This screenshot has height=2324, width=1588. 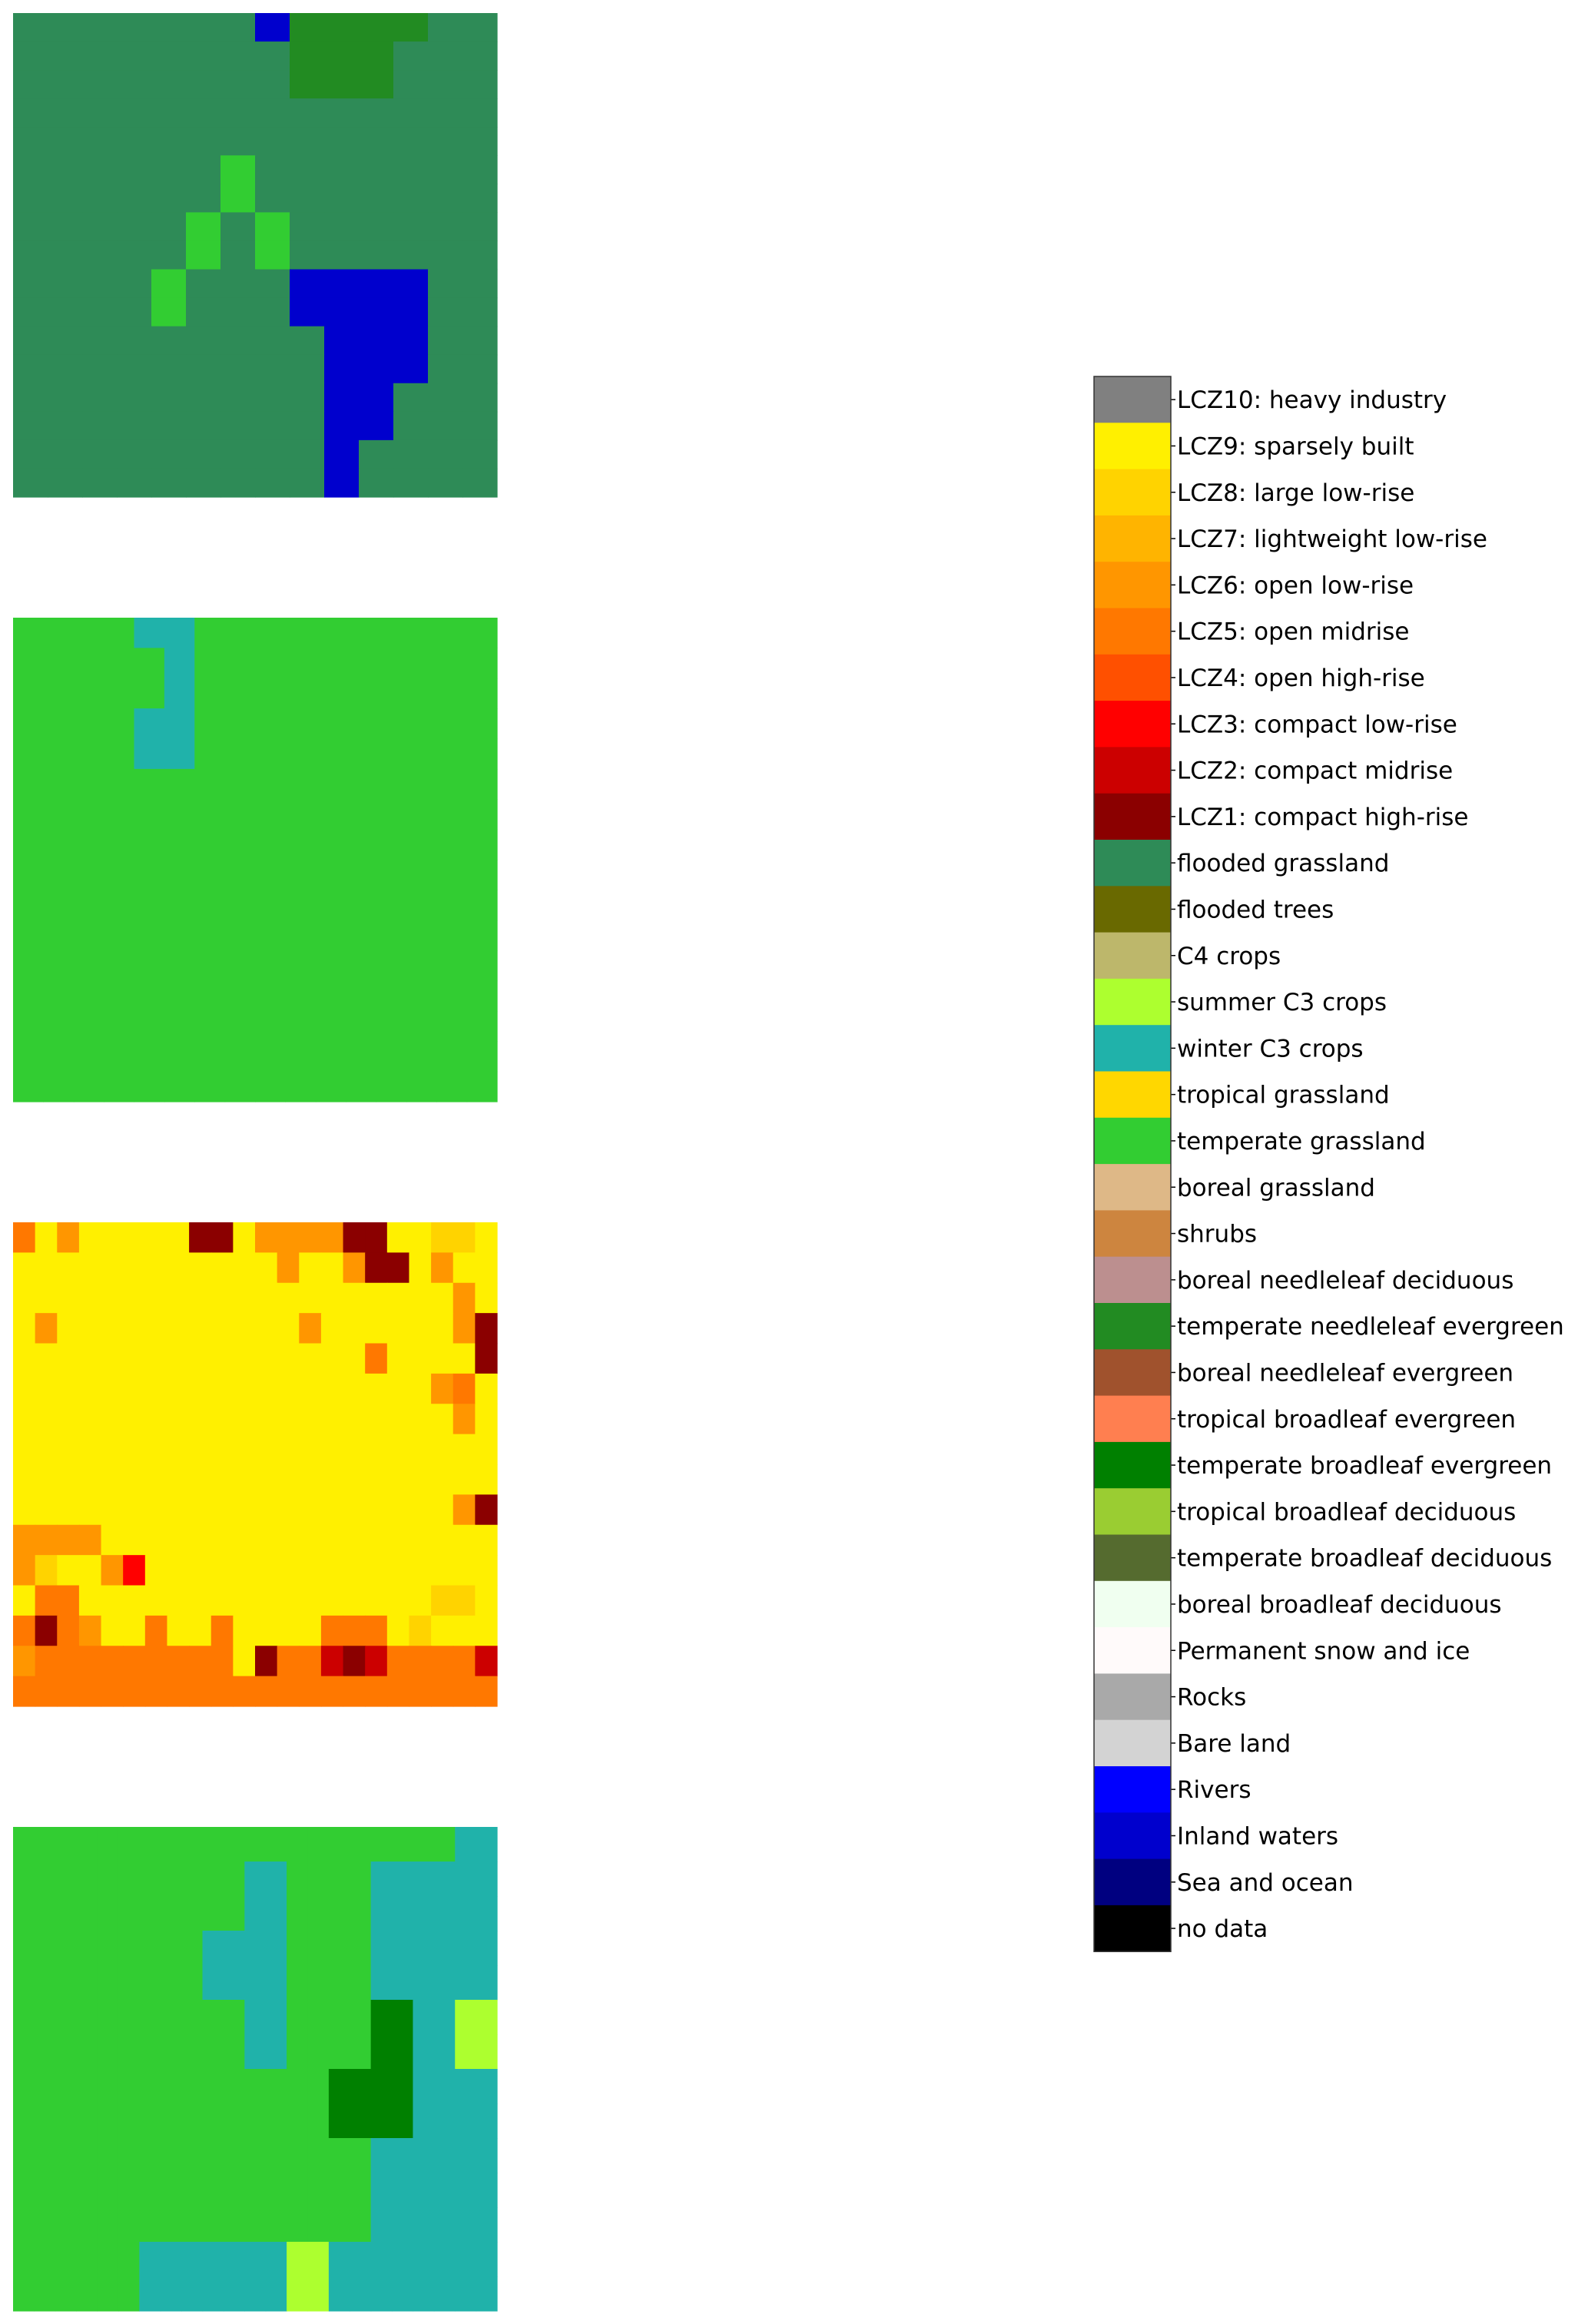 What do you see at coordinates (1132, 585) in the screenshot?
I see `legend-swatch-lcz6` at bounding box center [1132, 585].